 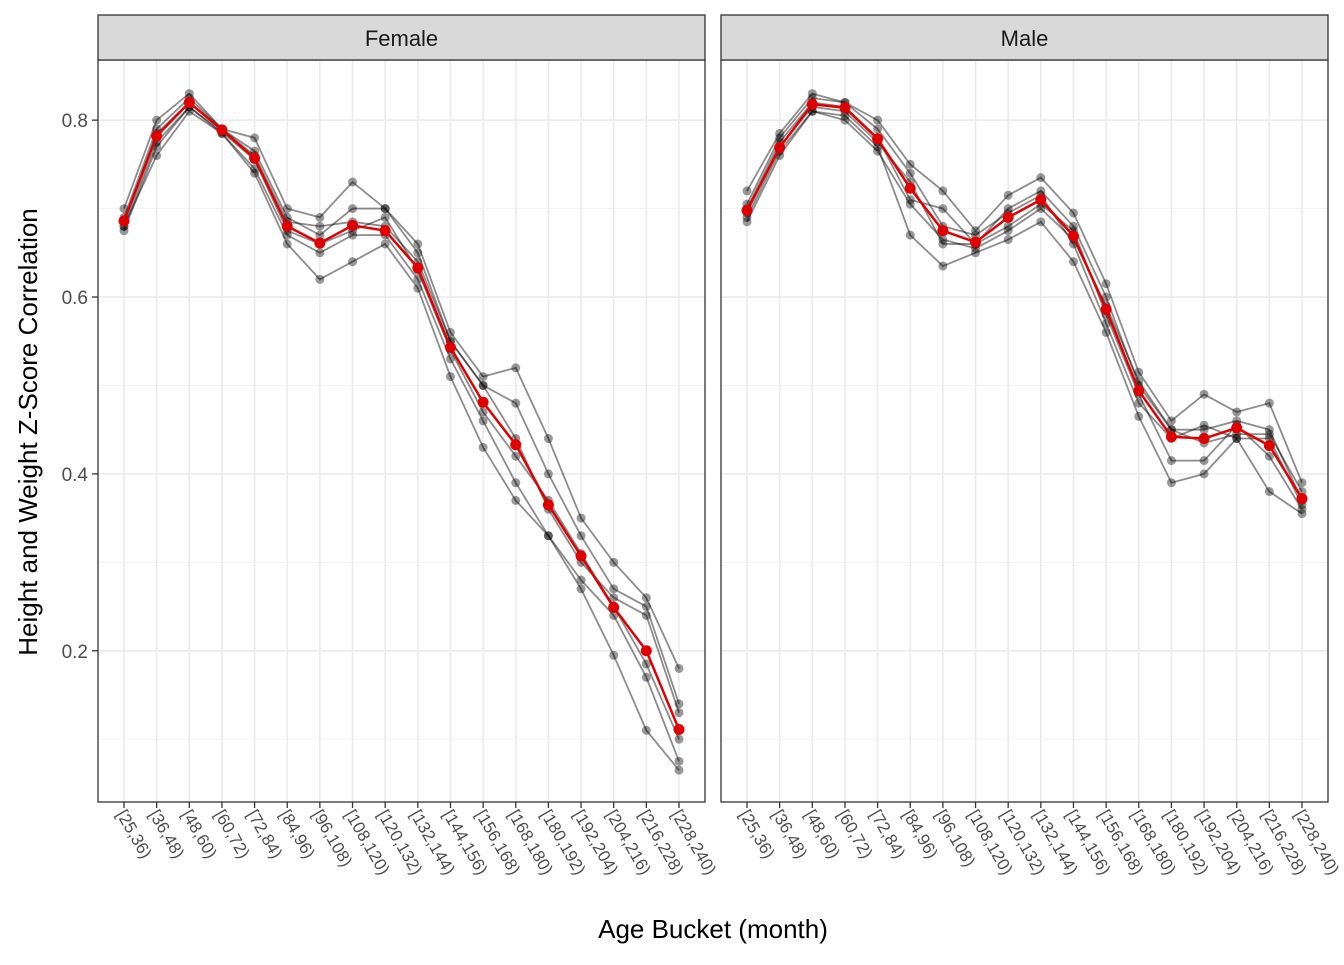 What do you see at coordinates (75, 652) in the screenshot?
I see `y-tick-label: 0.2` at bounding box center [75, 652].